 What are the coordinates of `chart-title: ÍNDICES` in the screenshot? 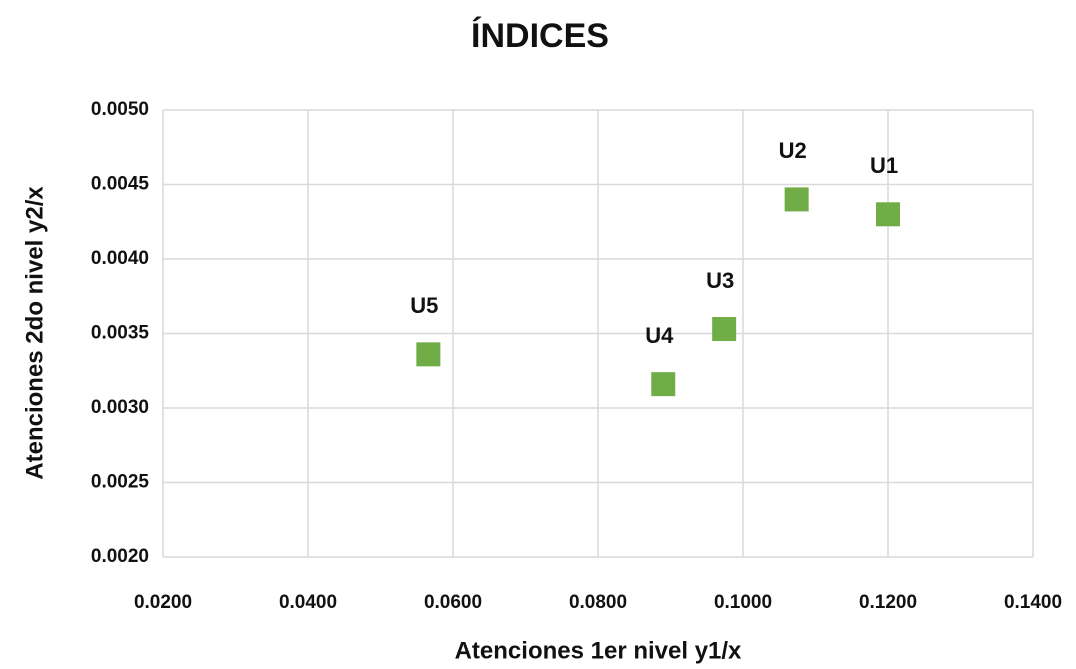 It's located at (540, 36).